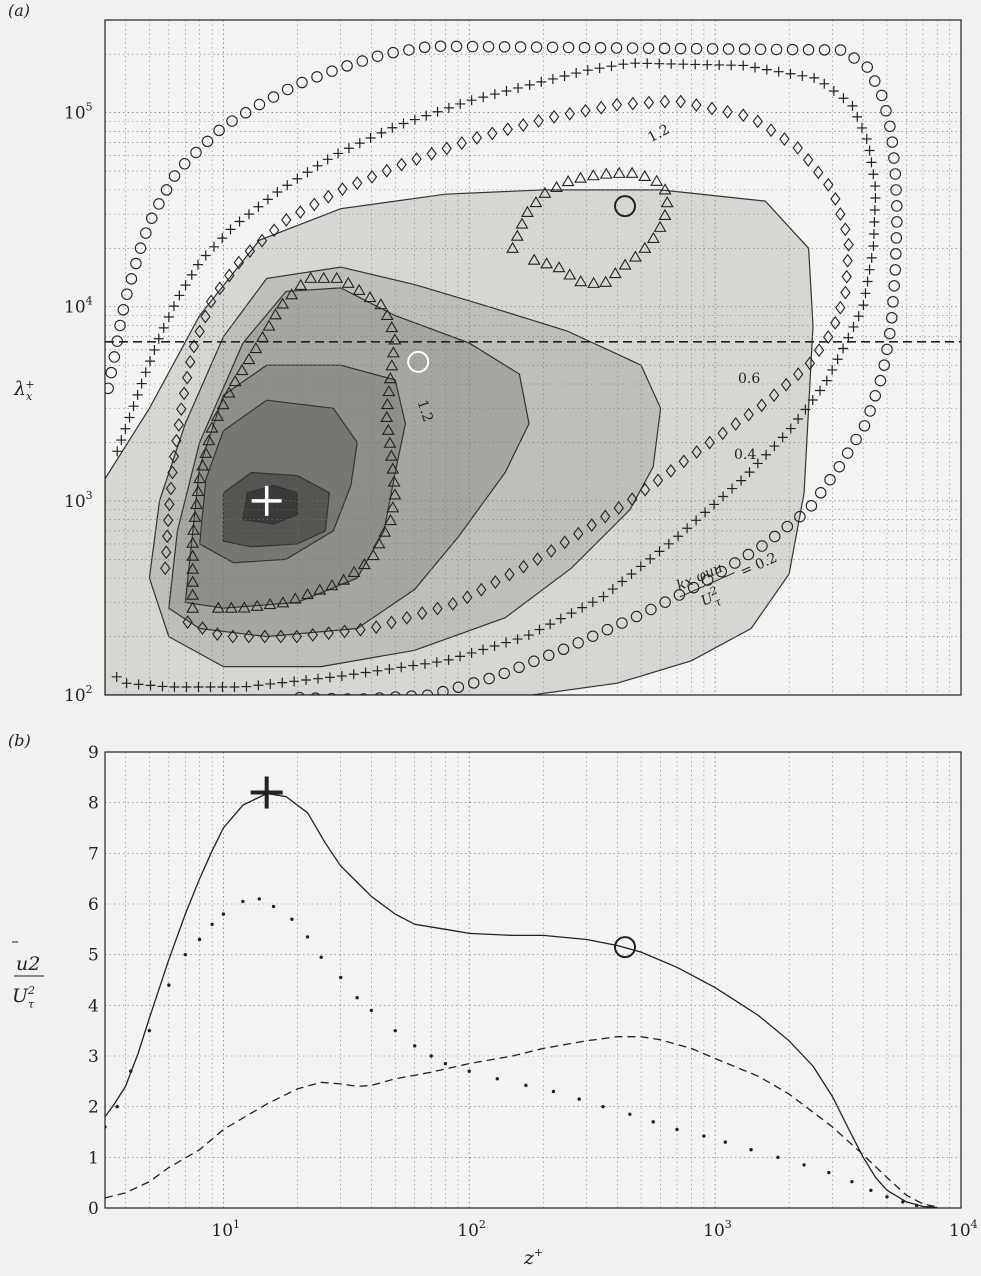 The image size is (981, 1276). What do you see at coordinates (225, 1229) in the screenshot?
I see `x-tick-label-b: 101` at bounding box center [225, 1229].